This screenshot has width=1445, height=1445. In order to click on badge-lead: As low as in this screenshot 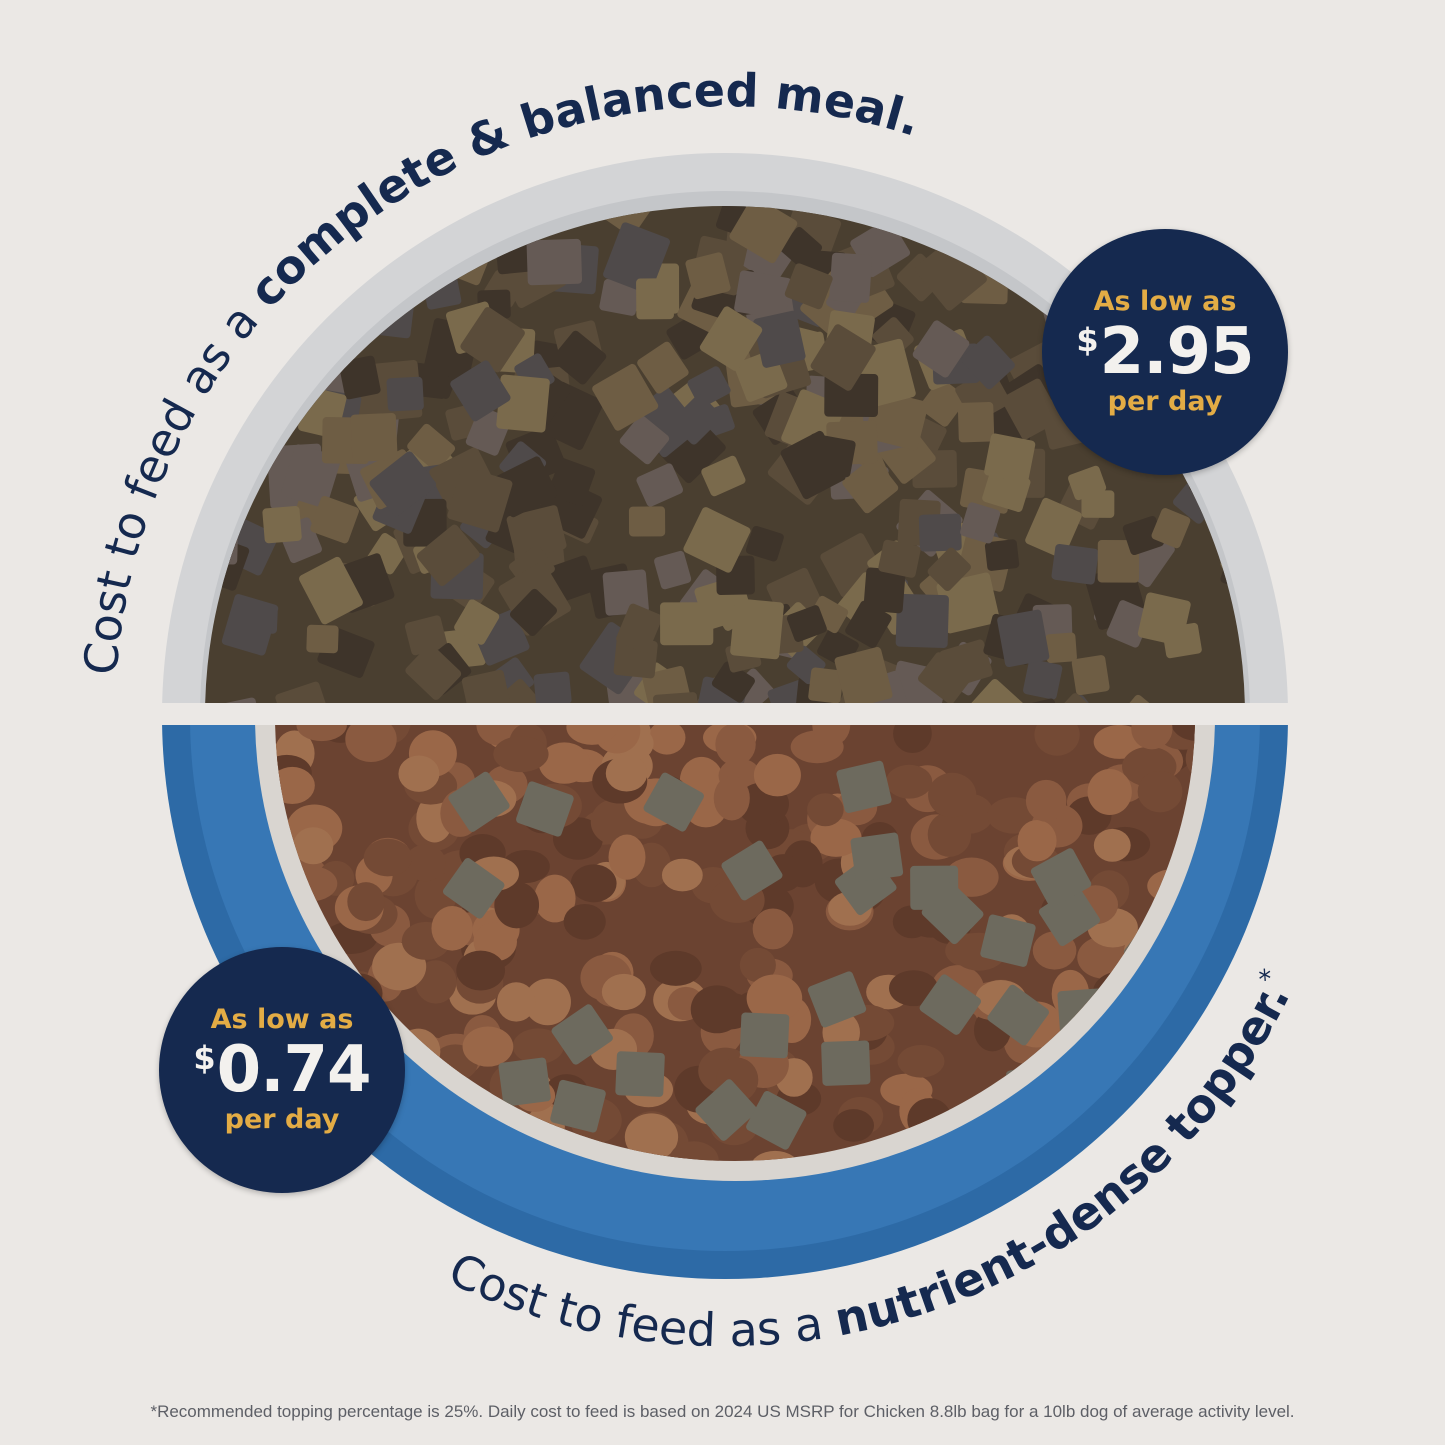, I will do `click(282, 1020)`.